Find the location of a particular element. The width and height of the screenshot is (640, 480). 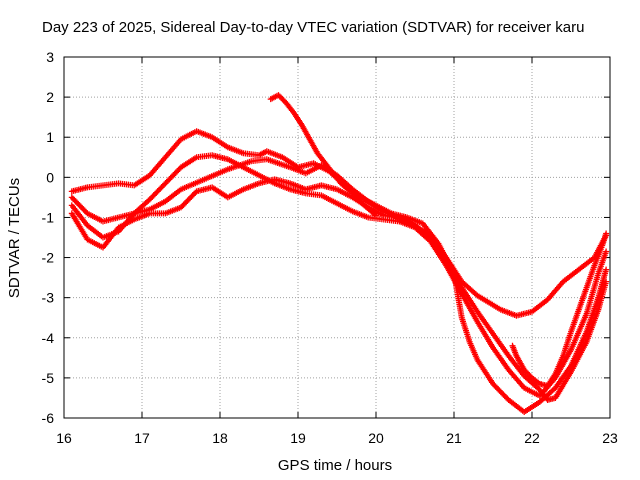

y-tick-label: -2 is located at coordinates (48, 258).